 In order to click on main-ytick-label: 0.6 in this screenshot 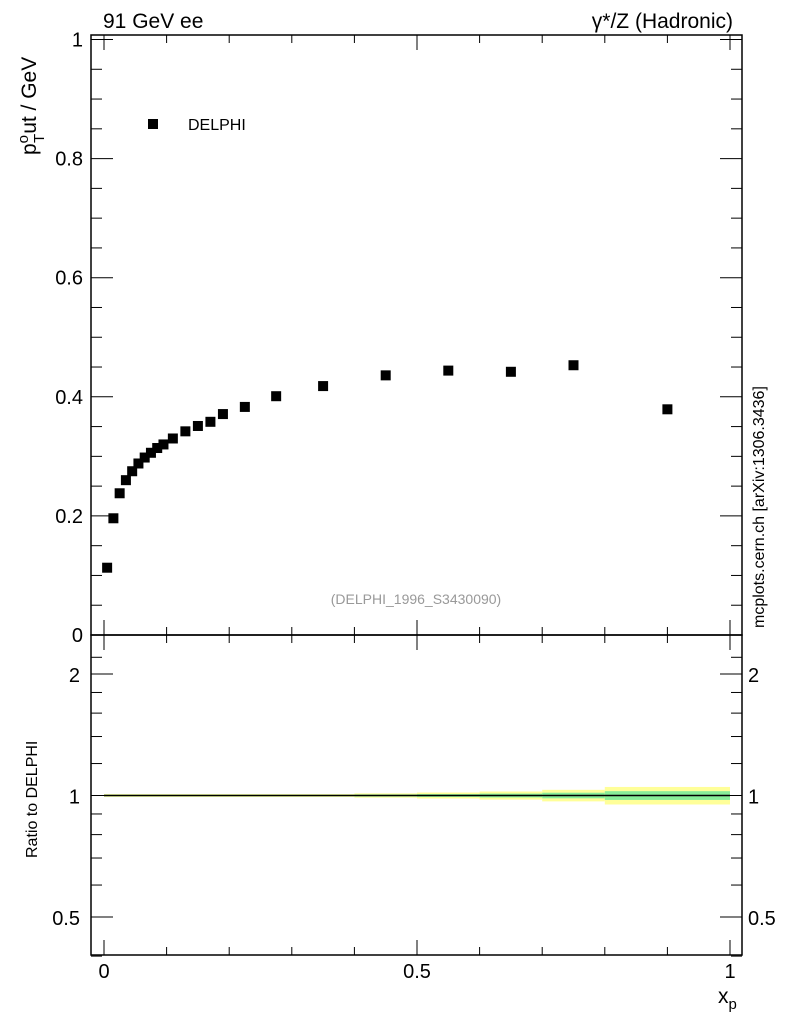, I will do `click(69, 279)`.